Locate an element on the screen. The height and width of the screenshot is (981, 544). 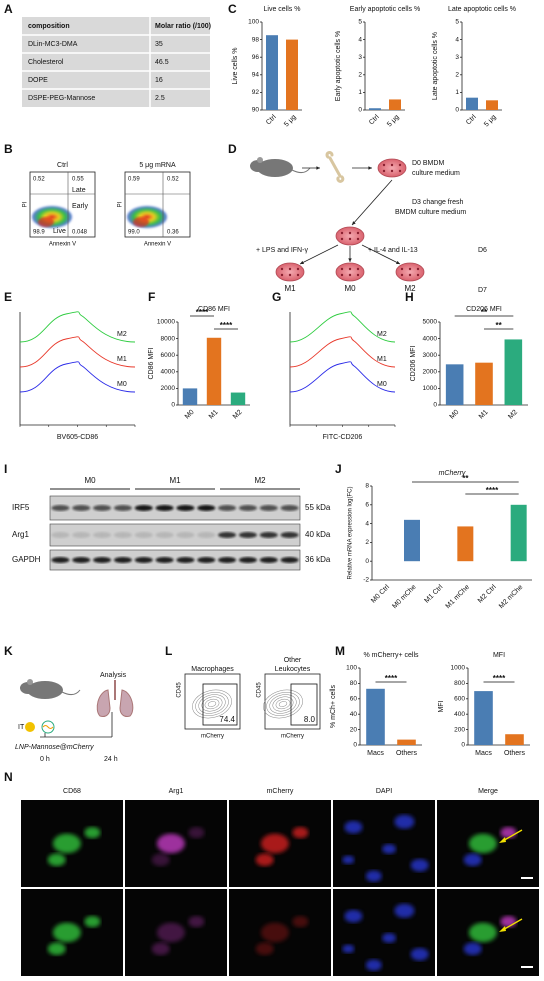
x-tick-label: 5 μg is located at coordinates (393, 121).